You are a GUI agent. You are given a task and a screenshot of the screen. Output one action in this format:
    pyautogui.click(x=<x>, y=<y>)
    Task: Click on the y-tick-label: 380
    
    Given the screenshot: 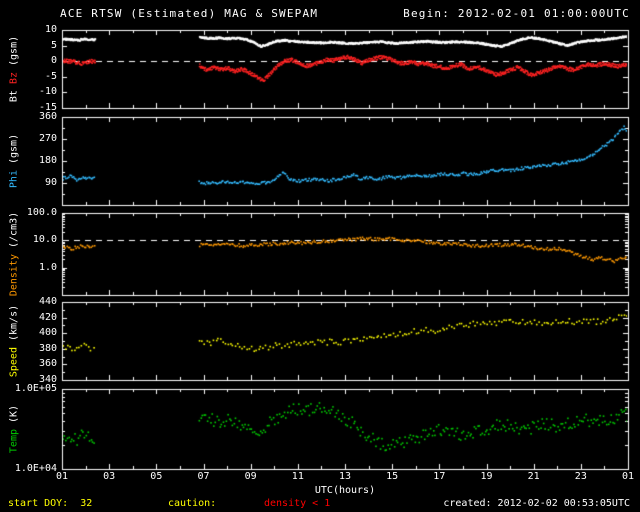 What is the action you would take?
    pyautogui.click(x=47, y=348)
    